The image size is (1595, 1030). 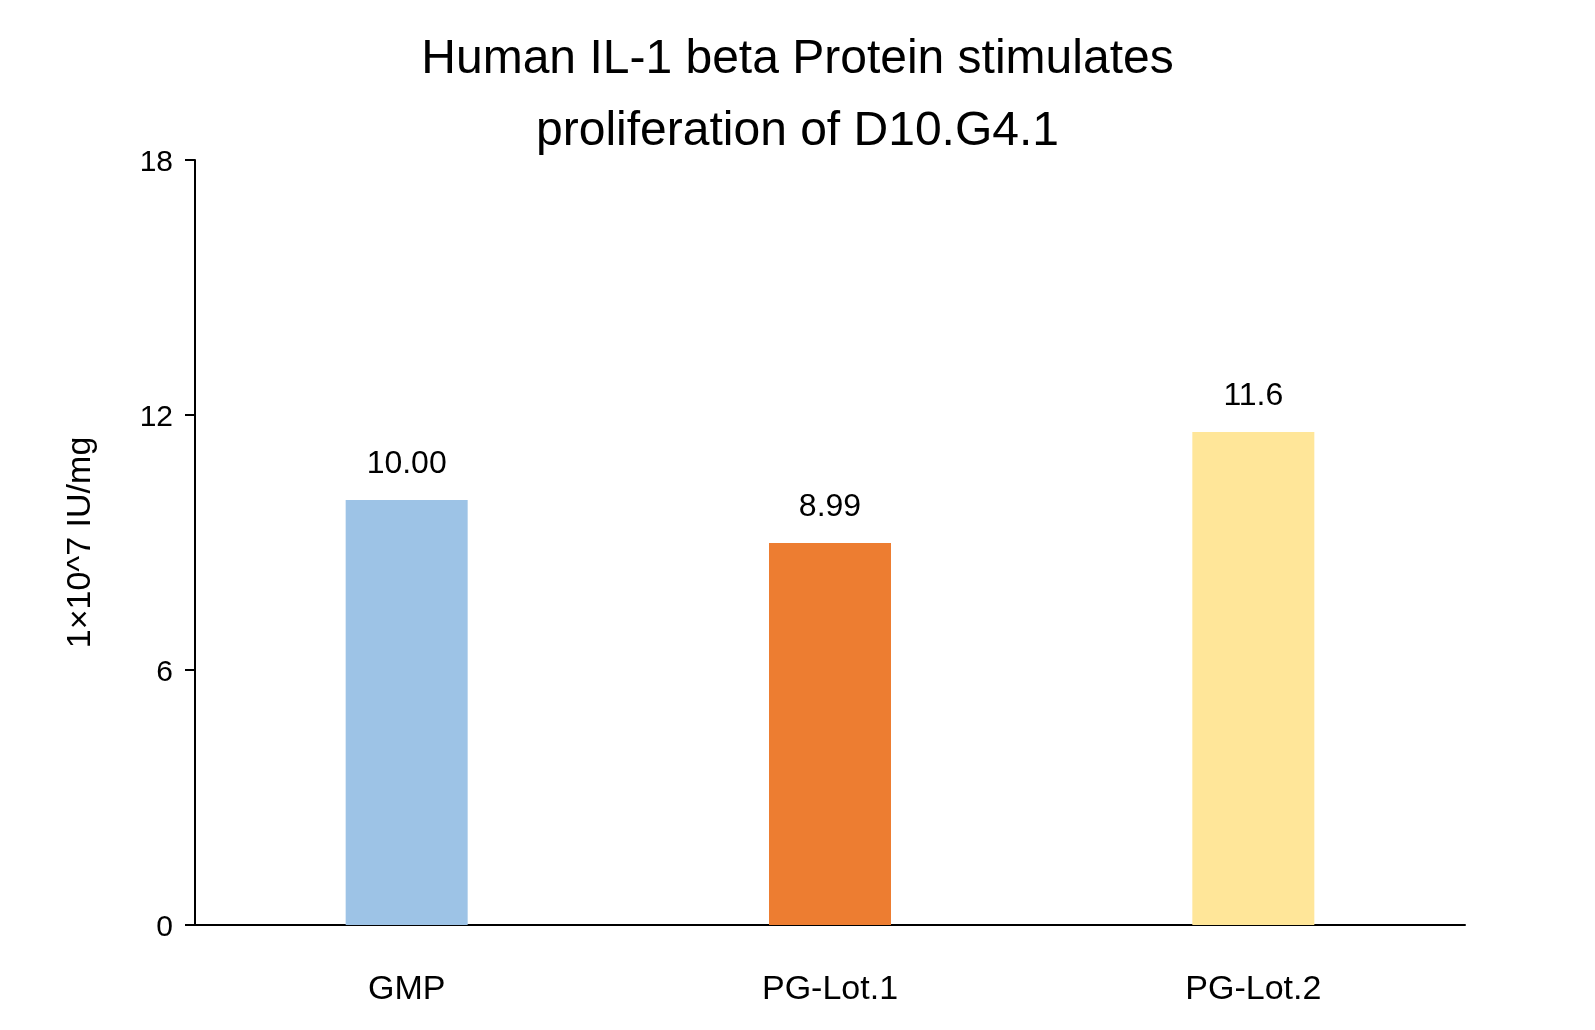 What do you see at coordinates (164, 670) in the screenshot?
I see `y-tick-label: 6` at bounding box center [164, 670].